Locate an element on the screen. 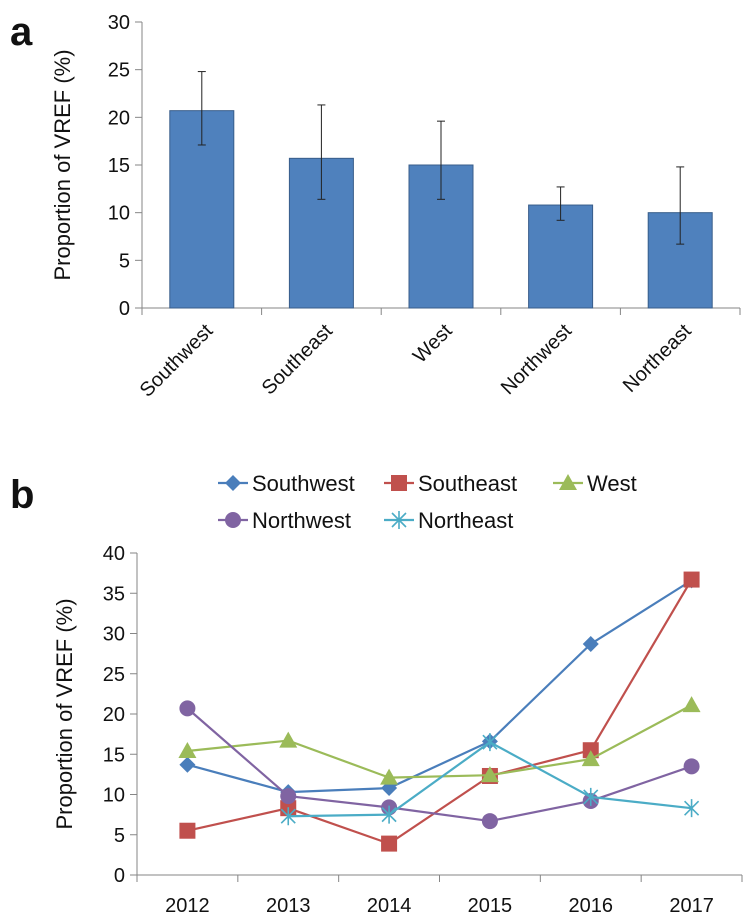  x-tick-label: 2015 is located at coordinates (490, 904).